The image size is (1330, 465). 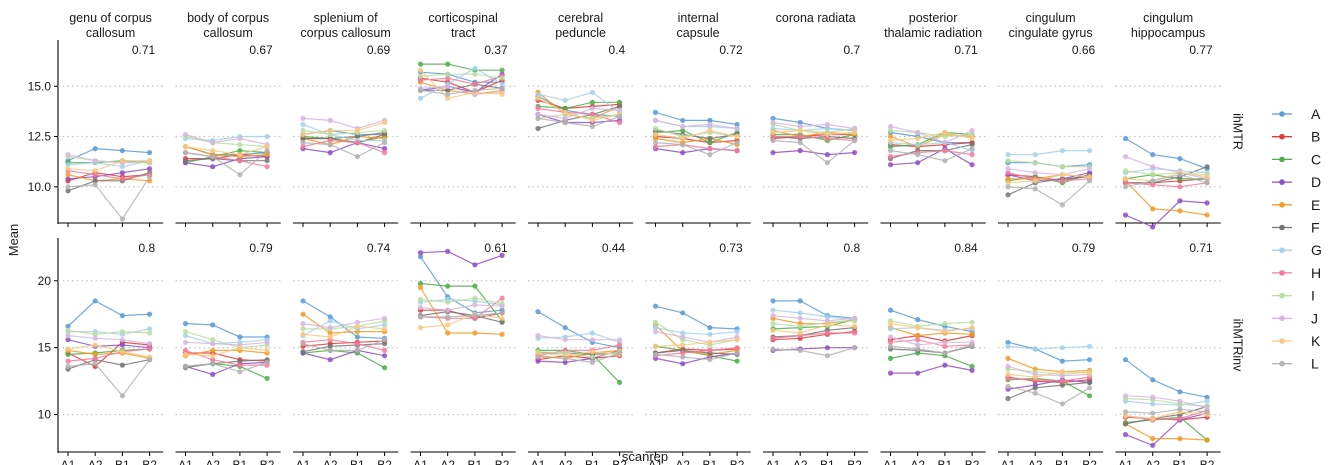 I want to click on x-tick-label: A1, so click(x=303, y=461).